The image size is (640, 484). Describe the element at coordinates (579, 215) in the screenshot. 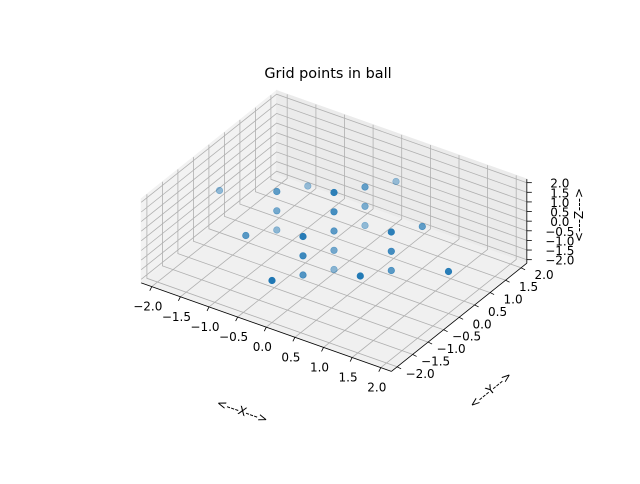

I see `z-axis-label: <---Z--->` at that location.